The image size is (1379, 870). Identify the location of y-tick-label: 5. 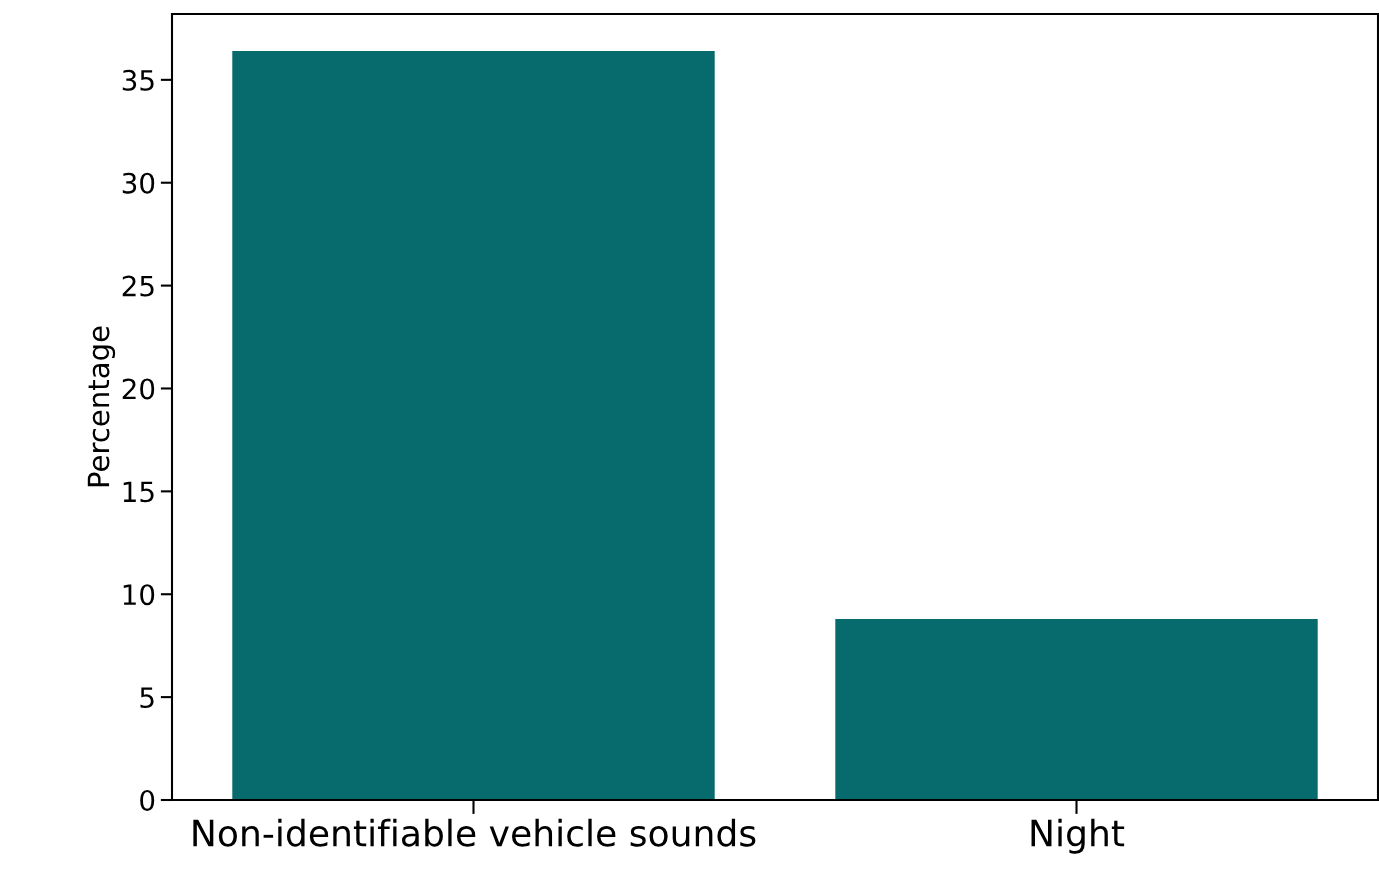
(147, 698).